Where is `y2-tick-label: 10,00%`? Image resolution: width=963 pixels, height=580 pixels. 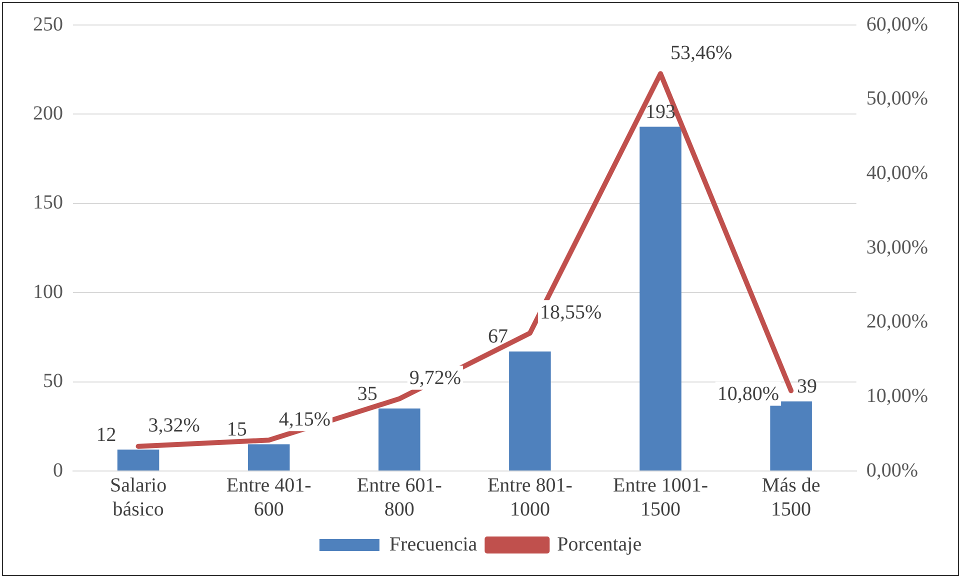
y2-tick-label: 10,00% is located at coordinates (897, 395).